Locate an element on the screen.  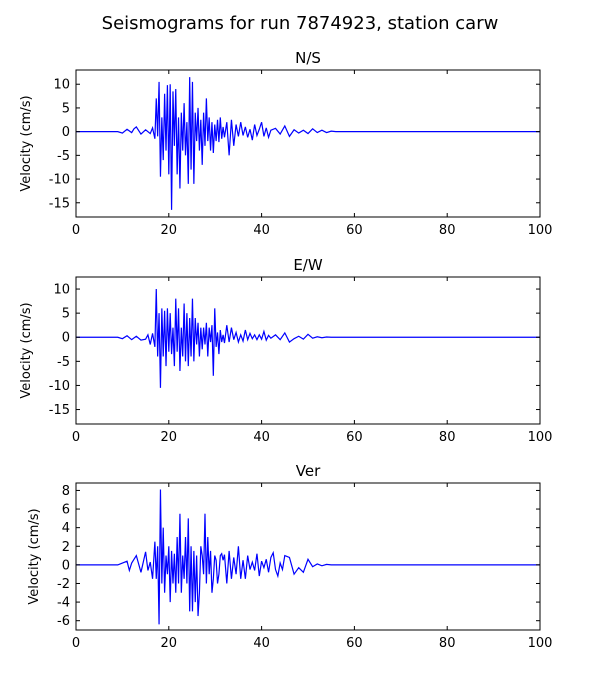
y-tick-label: -2 is located at coordinates (63, 584).